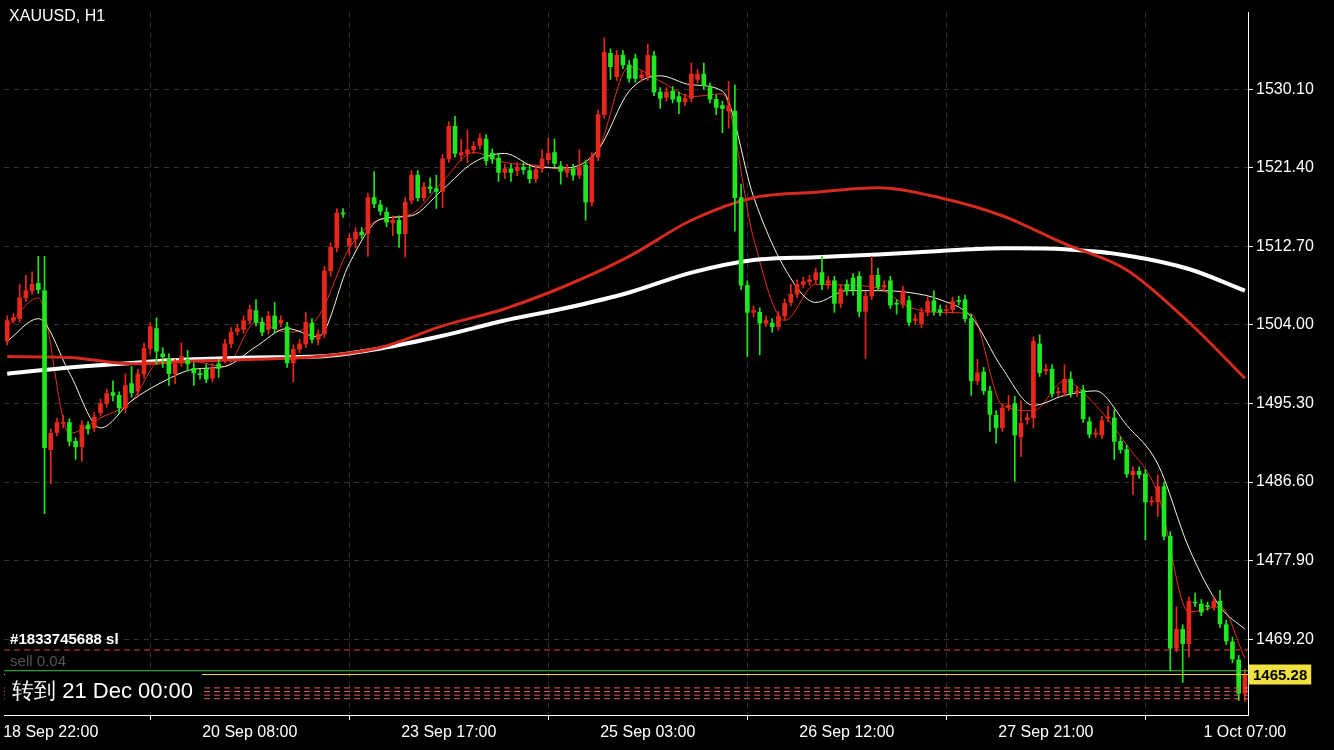  Describe the element at coordinates (1285, 245) in the screenshot. I see `y-tick-label: 1512.70` at that location.